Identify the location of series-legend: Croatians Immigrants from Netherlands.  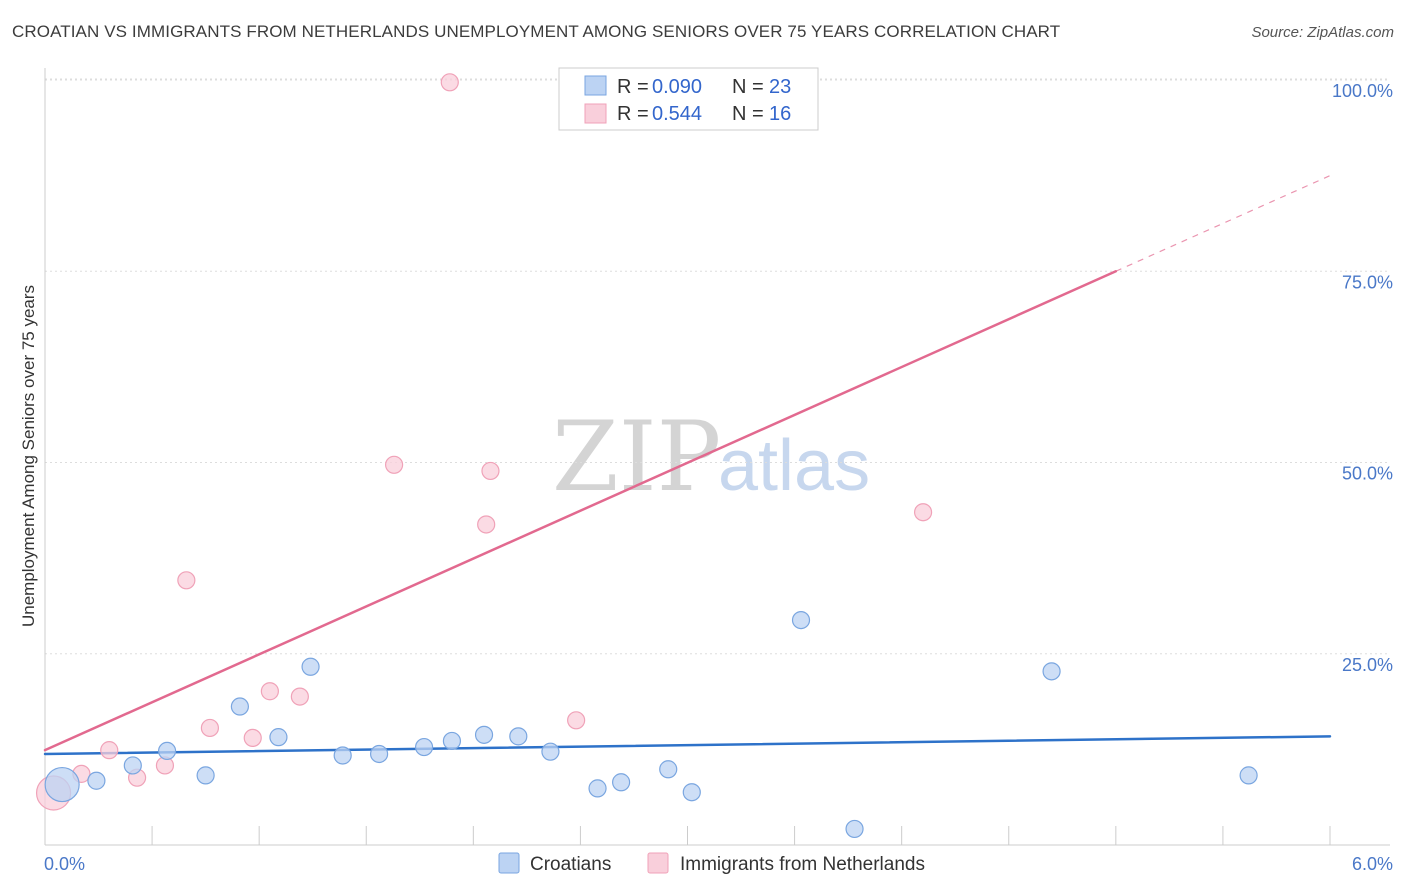
(711, 863).